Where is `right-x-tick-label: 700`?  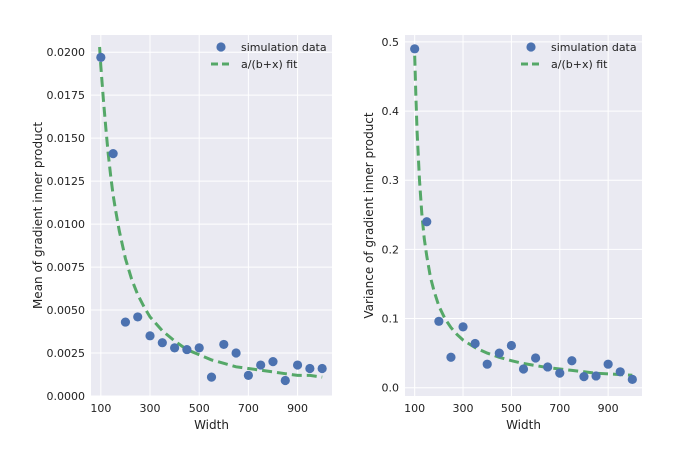 right-x-tick-label: 700 is located at coordinates (559, 408).